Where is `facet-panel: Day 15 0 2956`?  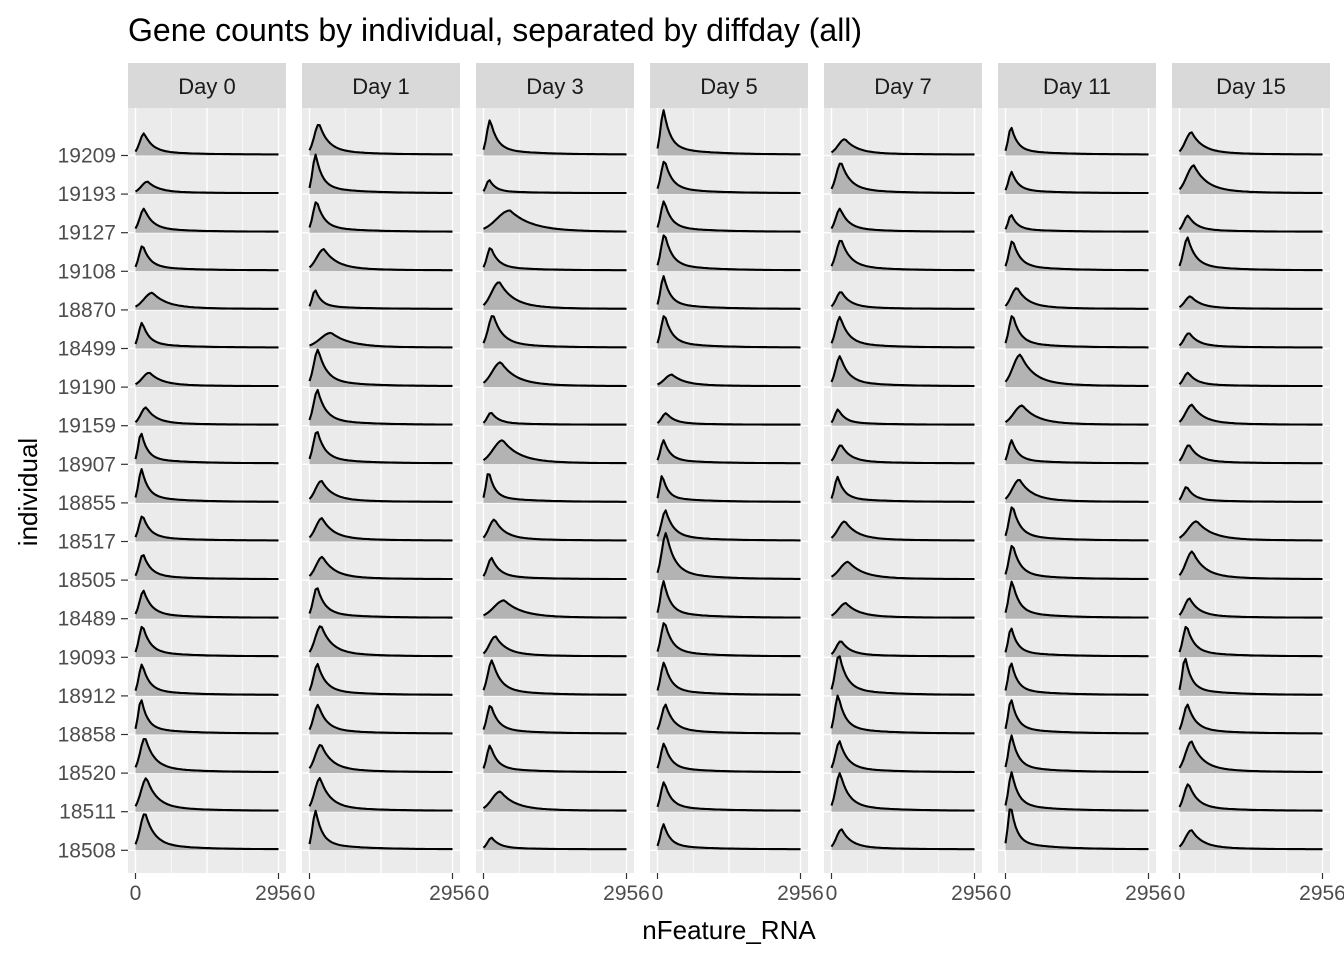
facet-panel: Day 15 0 2956 is located at coordinates (1258, 484).